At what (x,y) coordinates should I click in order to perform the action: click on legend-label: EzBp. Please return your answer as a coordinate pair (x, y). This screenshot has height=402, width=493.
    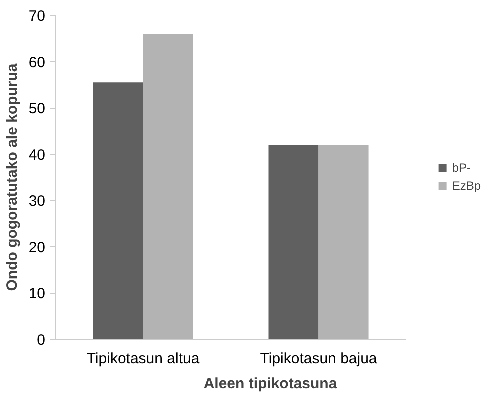
    Looking at the image, I should click on (466, 186).